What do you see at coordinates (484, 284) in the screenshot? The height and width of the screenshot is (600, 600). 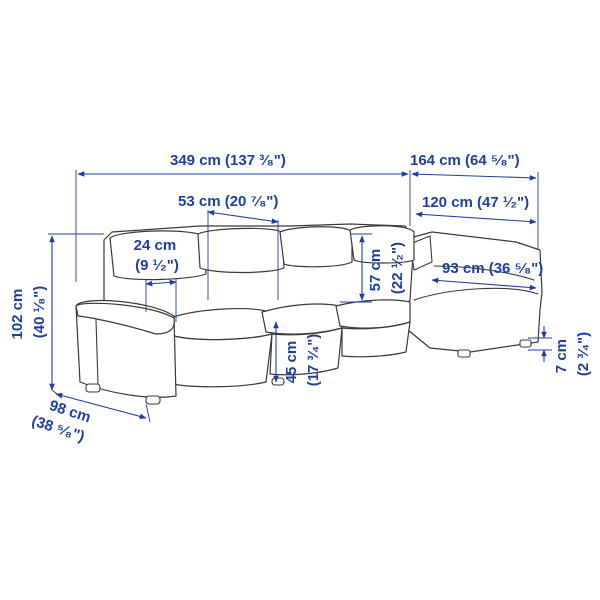 I see `chaise-depth-line` at bounding box center [484, 284].